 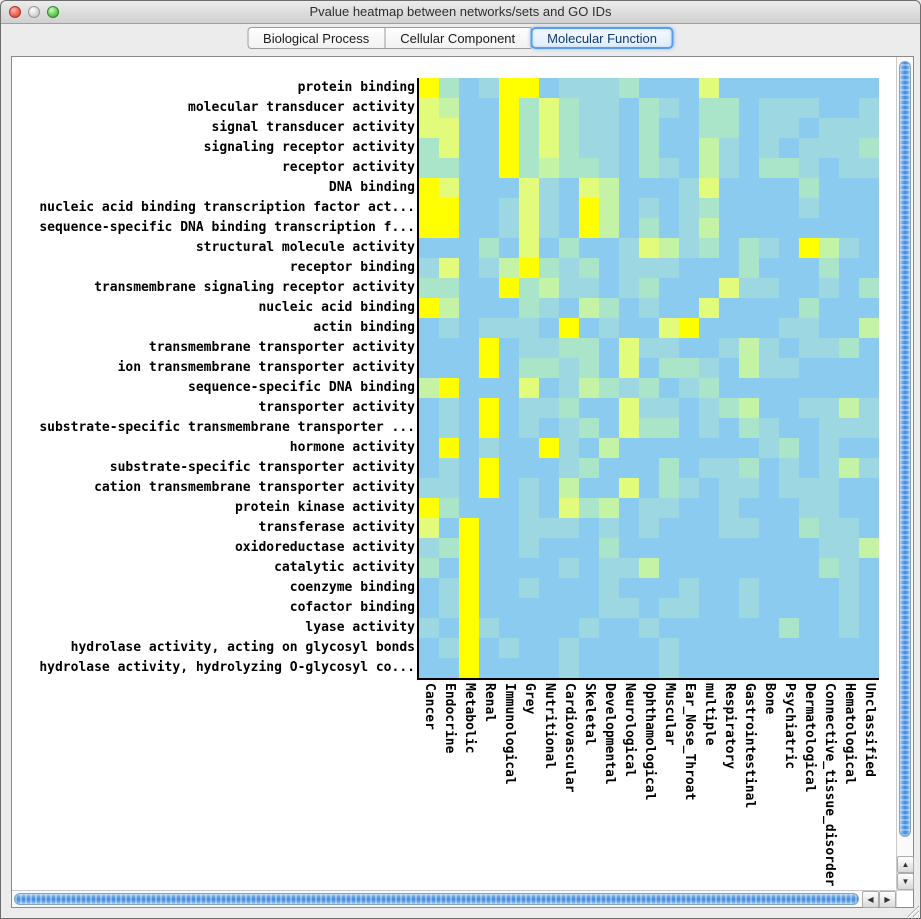 What do you see at coordinates (729, 88) in the screenshot?
I see `heatmap-cell-r0-c15` at bounding box center [729, 88].